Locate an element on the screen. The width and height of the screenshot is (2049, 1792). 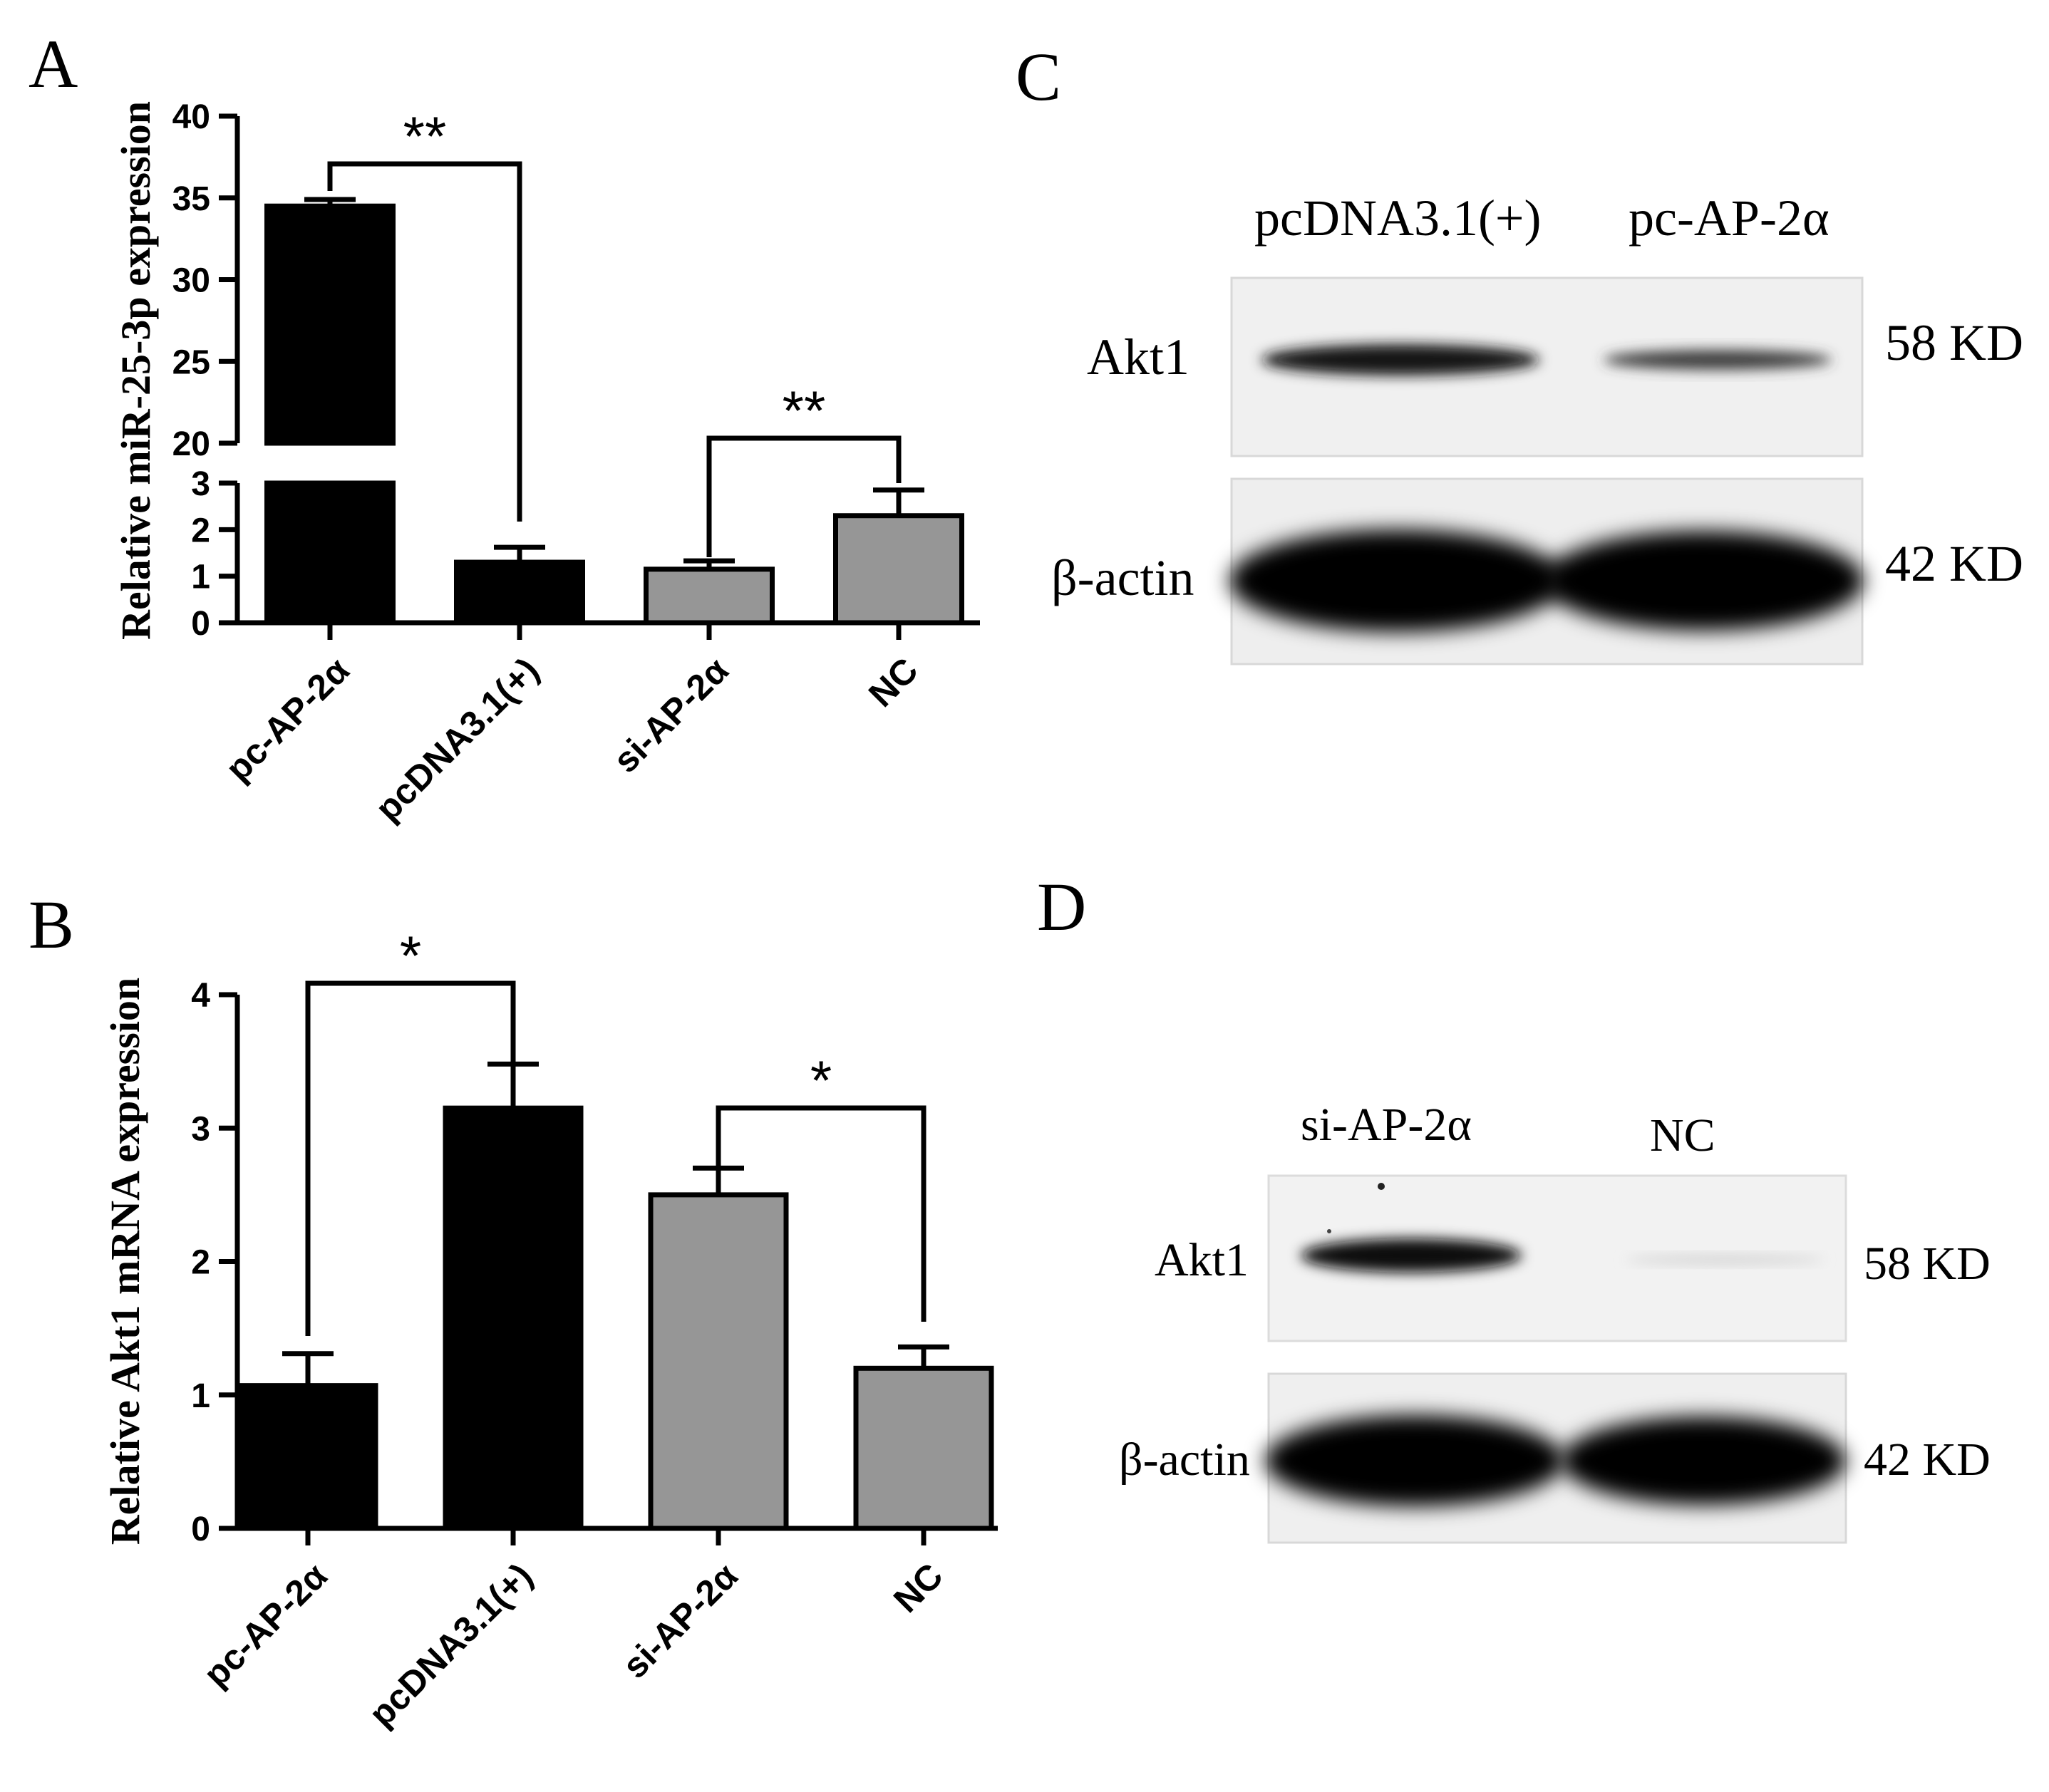
panel-b-x-tick-labels: pc-AP-2α pcDNA3.1(+) si-AP-2α NC is located at coordinates (573, 1645).